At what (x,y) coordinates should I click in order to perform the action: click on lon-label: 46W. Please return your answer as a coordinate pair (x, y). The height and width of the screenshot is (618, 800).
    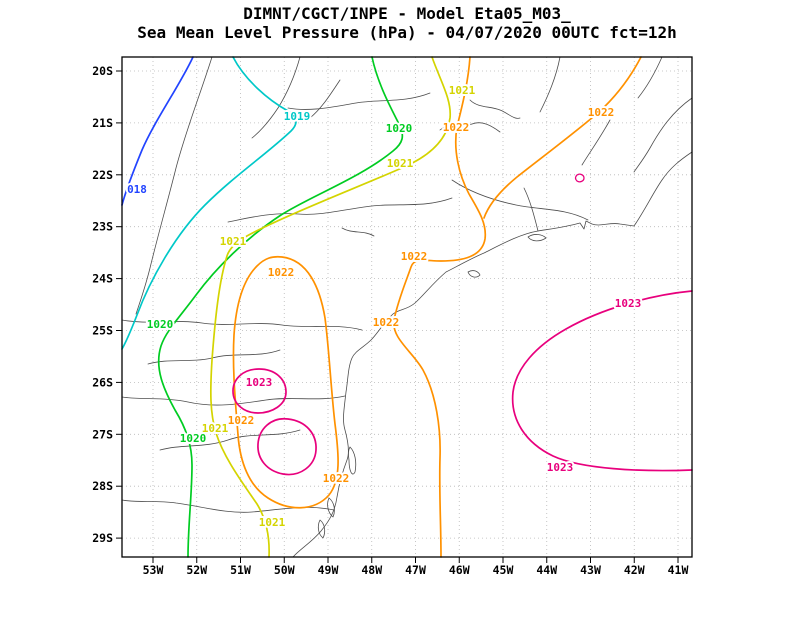
    Looking at the image, I should click on (459, 570).